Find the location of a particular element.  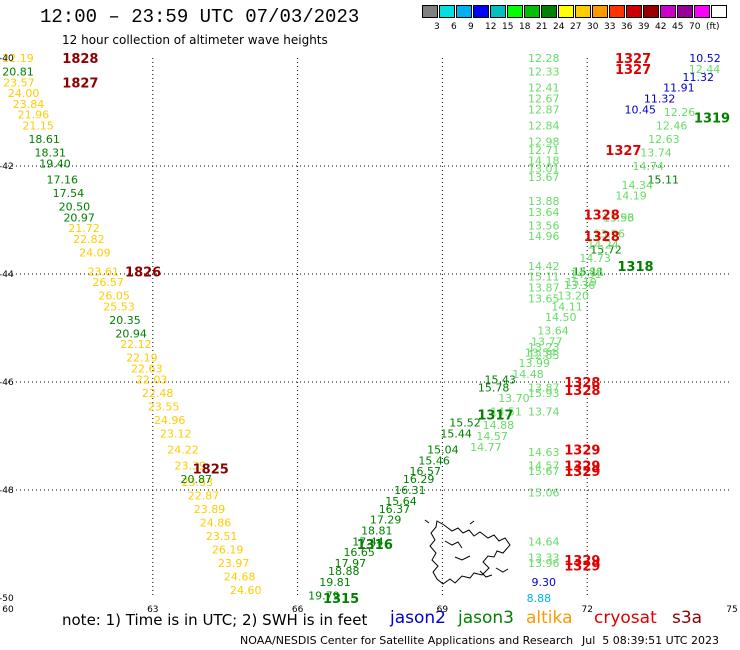

swh-value: 12.46 is located at coordinates (672, 126).